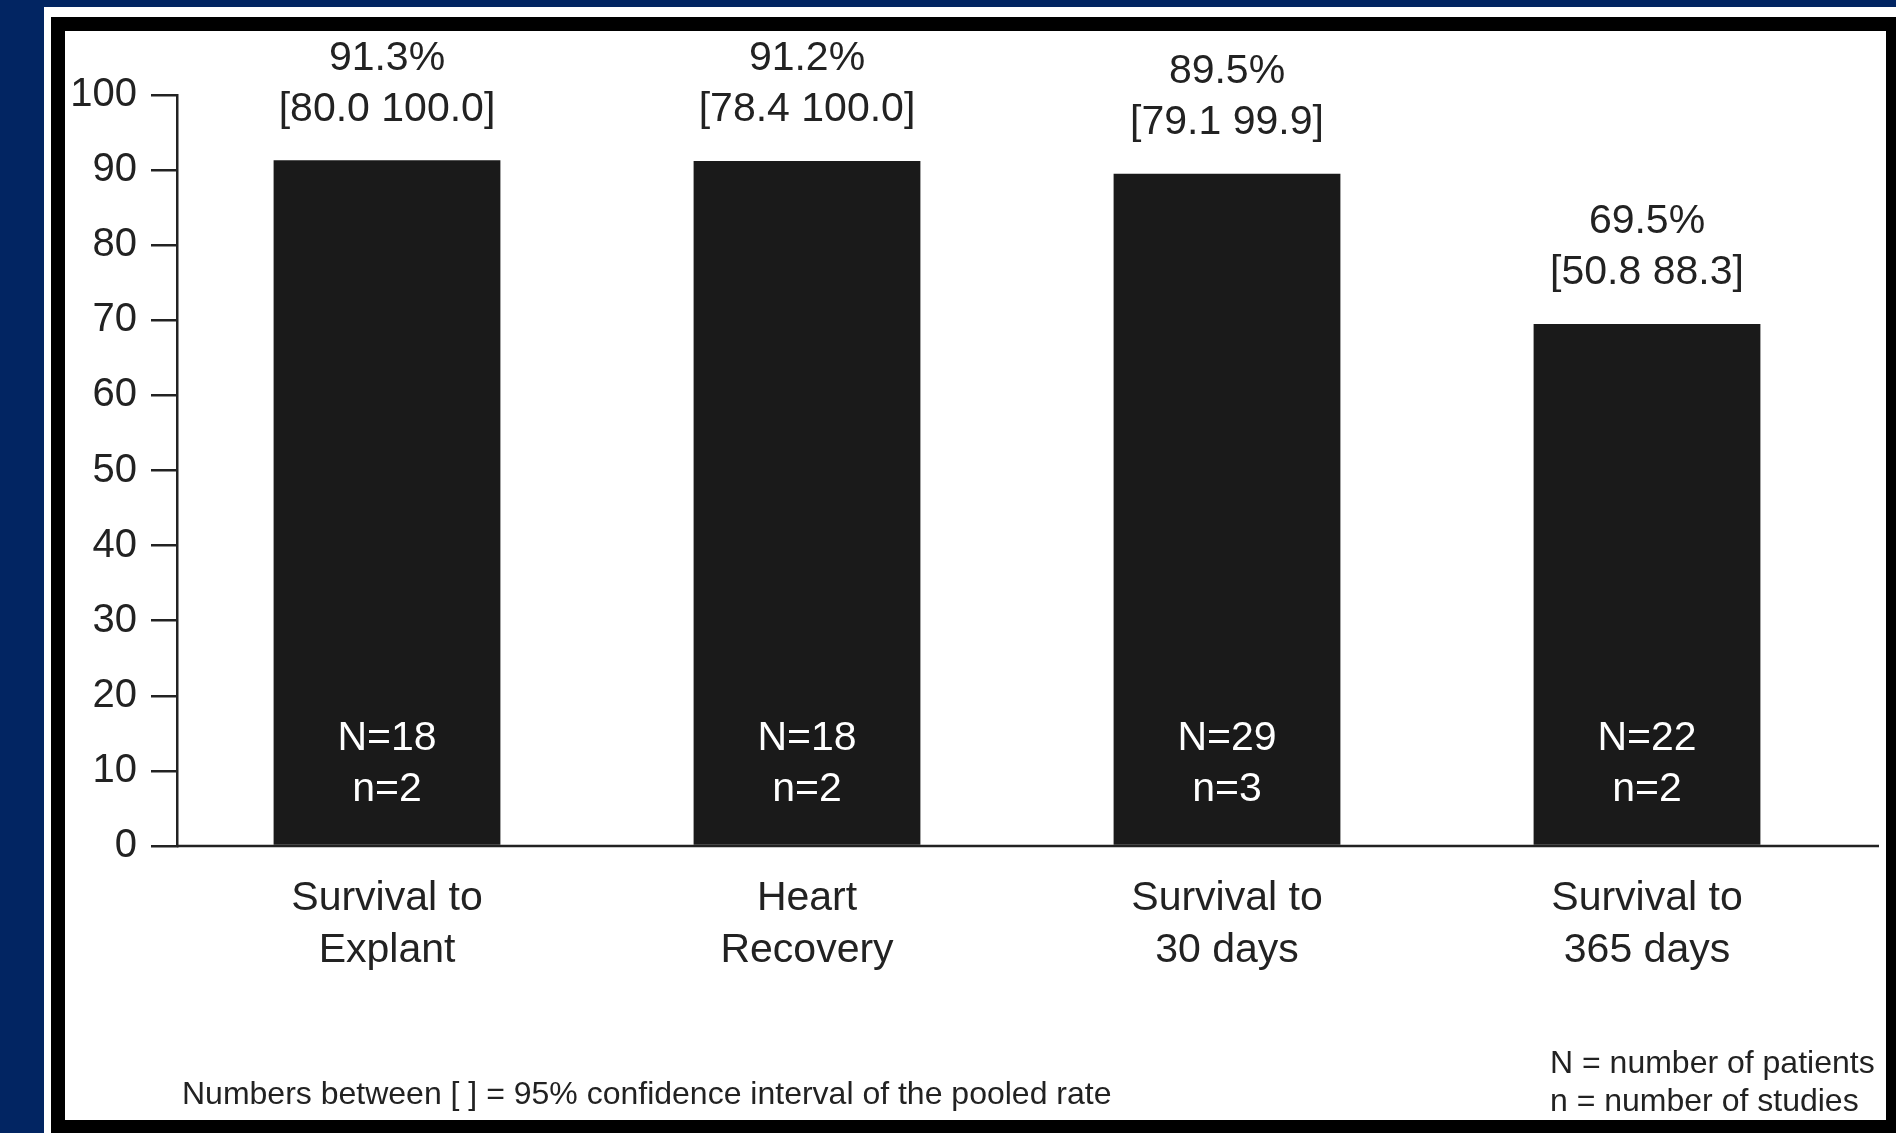 This screenshot has height=1133, width=1896. Describe the element at coordinates (387, 81) in the screenshot. I see `data-label: 91.3% [80.0 100.0]` at that location.